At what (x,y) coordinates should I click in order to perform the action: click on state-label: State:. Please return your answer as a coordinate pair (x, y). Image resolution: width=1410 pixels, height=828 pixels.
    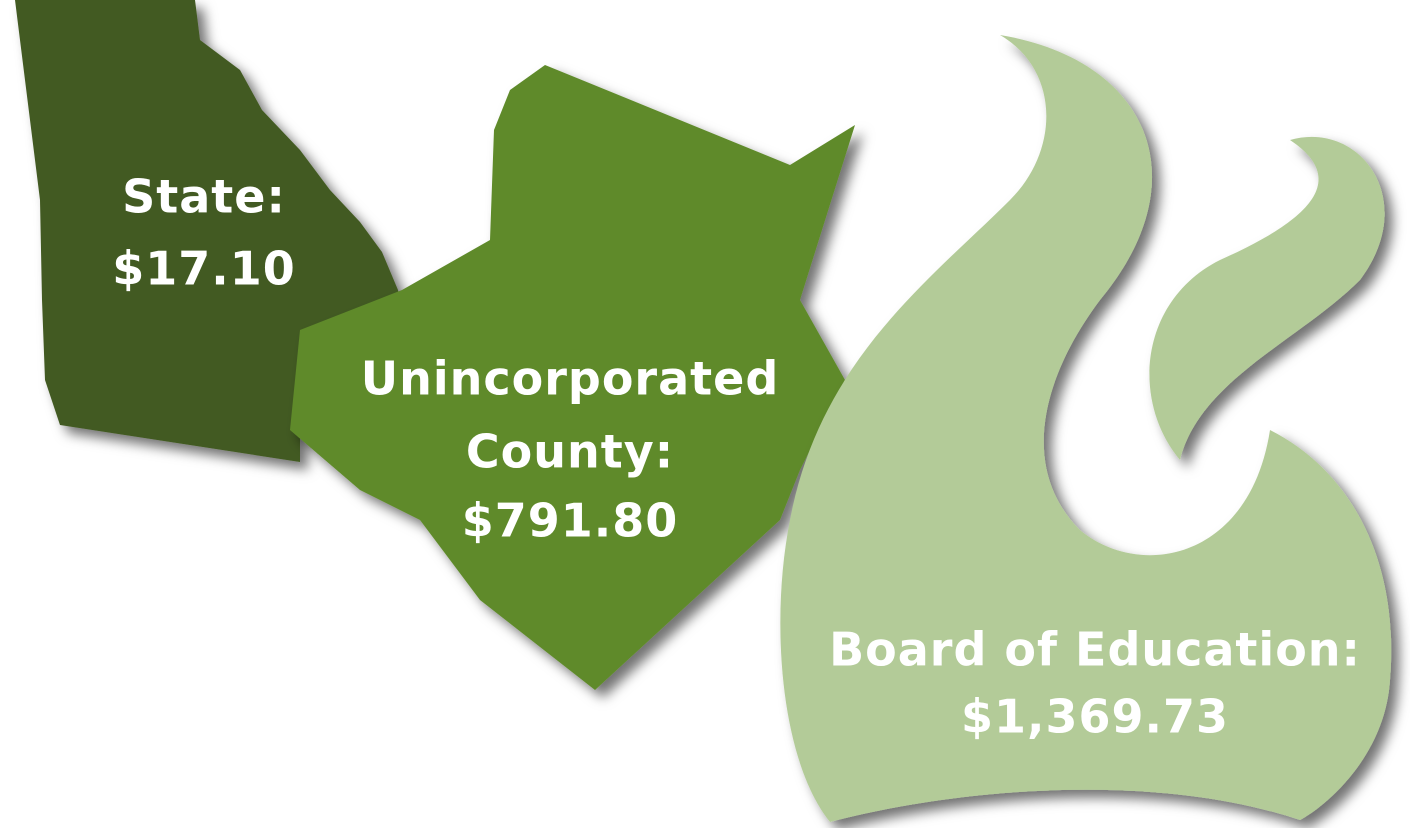
    Looking at the image, I should click on (204, 197).